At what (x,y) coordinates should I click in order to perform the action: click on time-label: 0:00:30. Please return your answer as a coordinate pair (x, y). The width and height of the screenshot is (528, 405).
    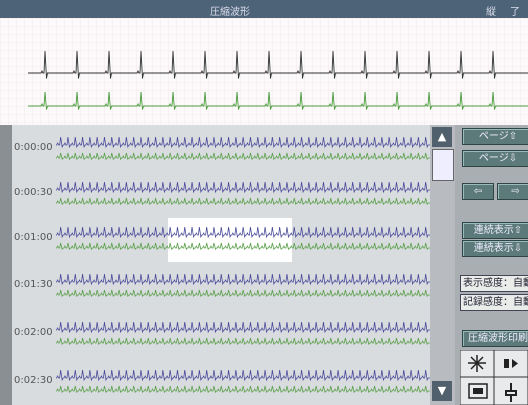
    Looking at the image, I should click on (33, 192).